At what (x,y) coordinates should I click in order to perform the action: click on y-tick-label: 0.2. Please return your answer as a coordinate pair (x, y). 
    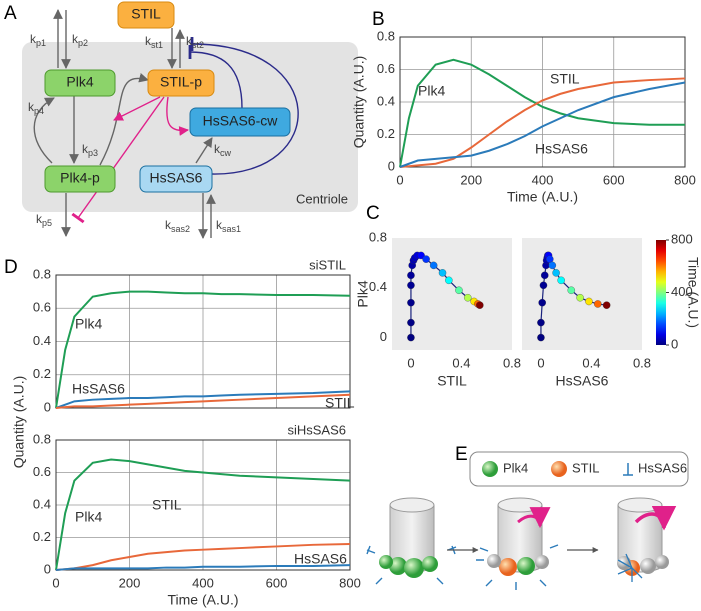
    Looking at the image, I should click on (386, 133).